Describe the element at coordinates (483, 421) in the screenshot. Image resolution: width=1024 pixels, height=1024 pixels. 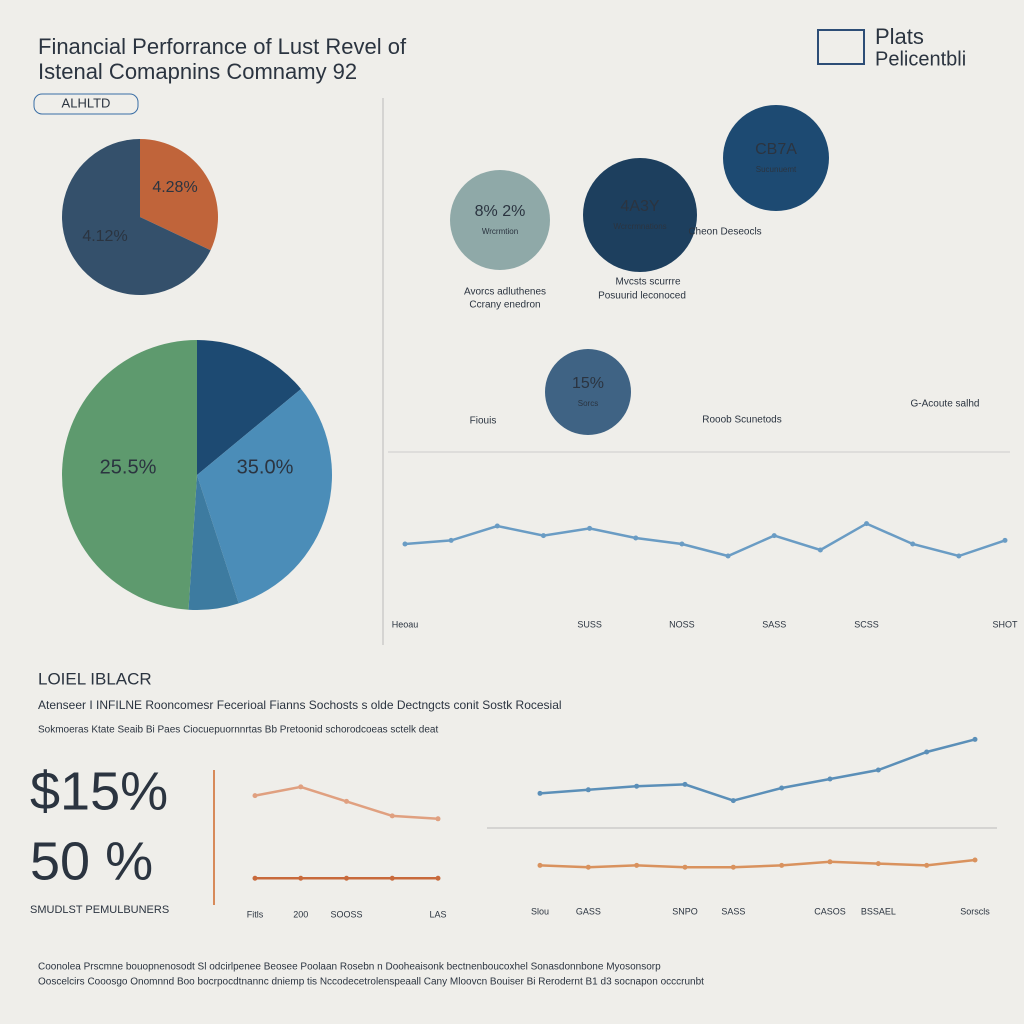
I see `note: Fiouis` at that location.